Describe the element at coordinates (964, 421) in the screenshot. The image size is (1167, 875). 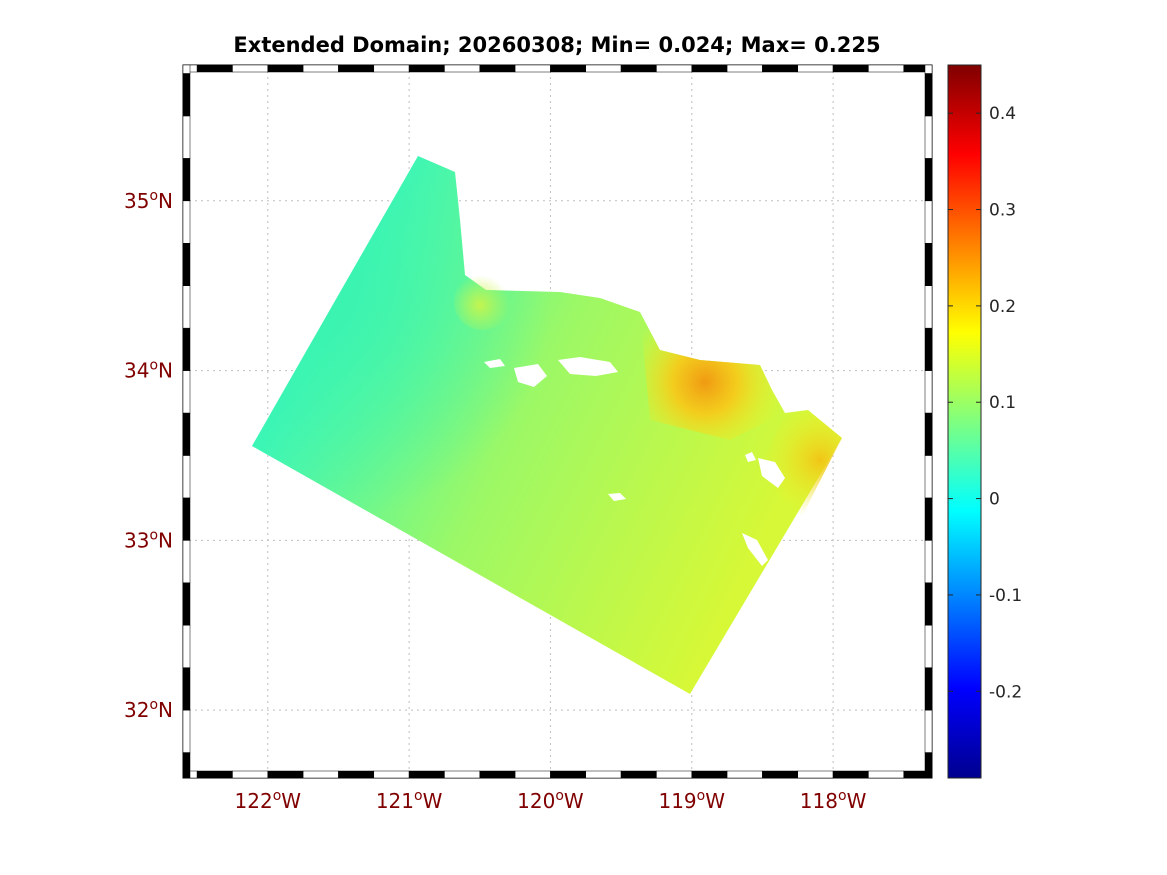
I see `colorbar` at that location.